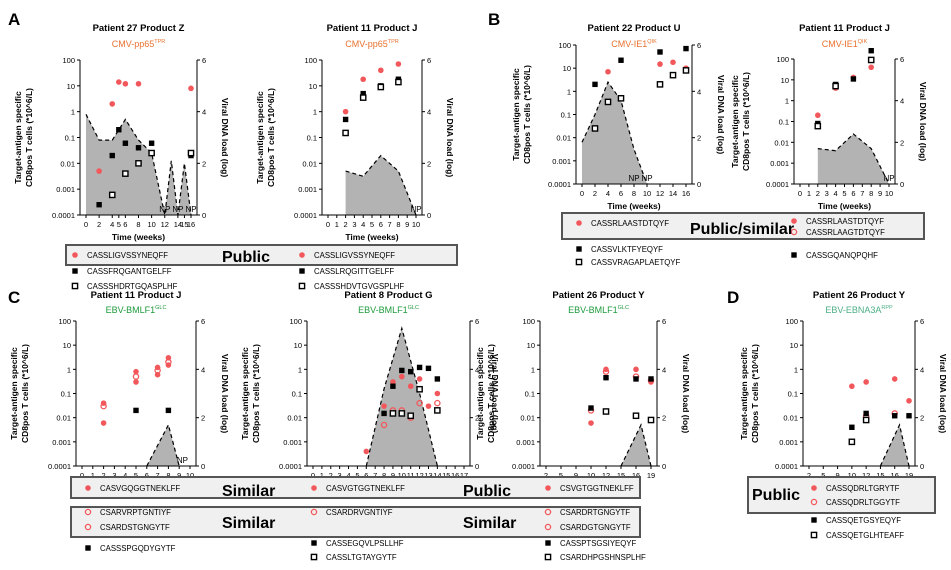 This screenshot has width=951, height=570. Describe the element at coordinates (372, 28) in the screenshot. I see `chart-title: Patient 11 Product J` at that location.